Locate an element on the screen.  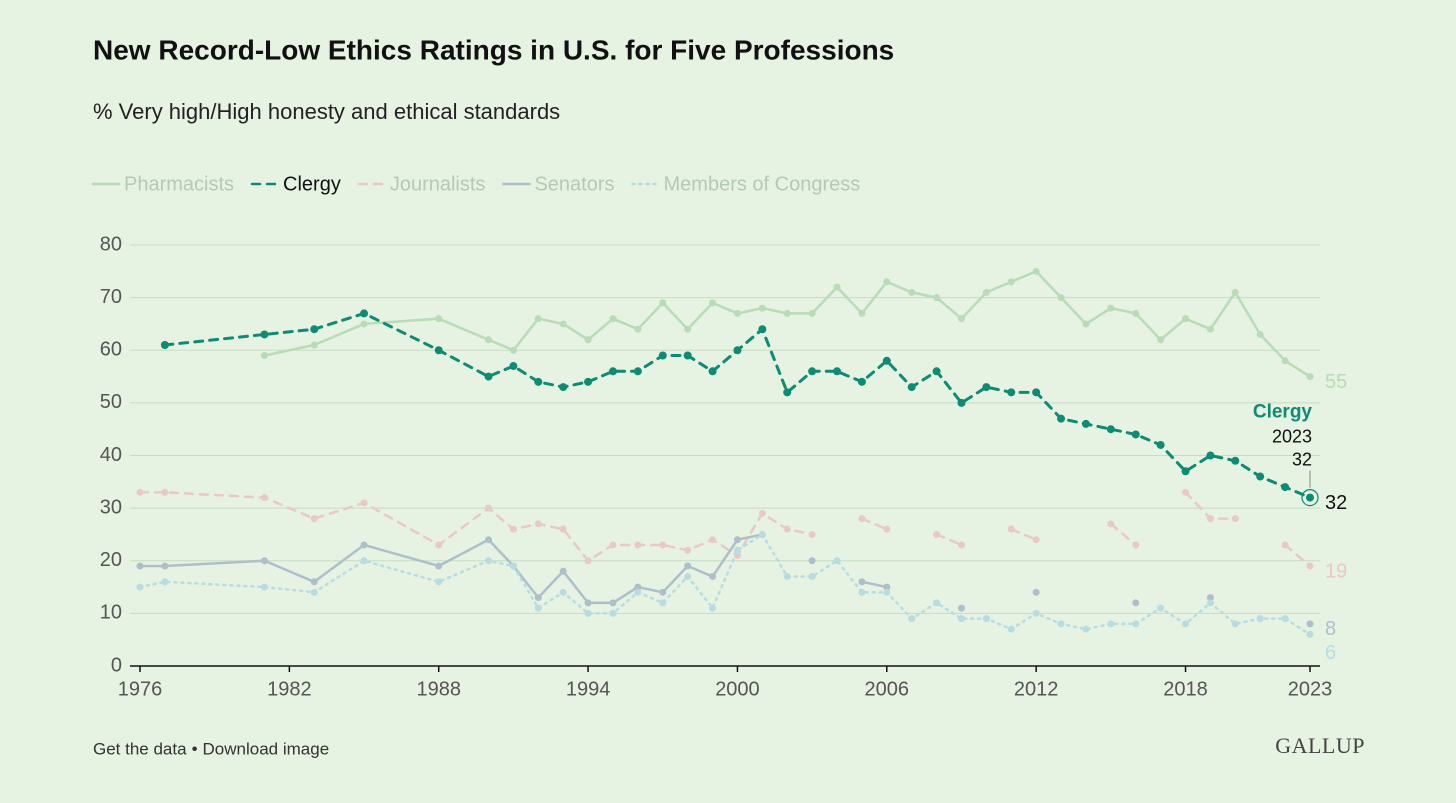
y-tick-label: 20 is located at coordinates (111, 560).